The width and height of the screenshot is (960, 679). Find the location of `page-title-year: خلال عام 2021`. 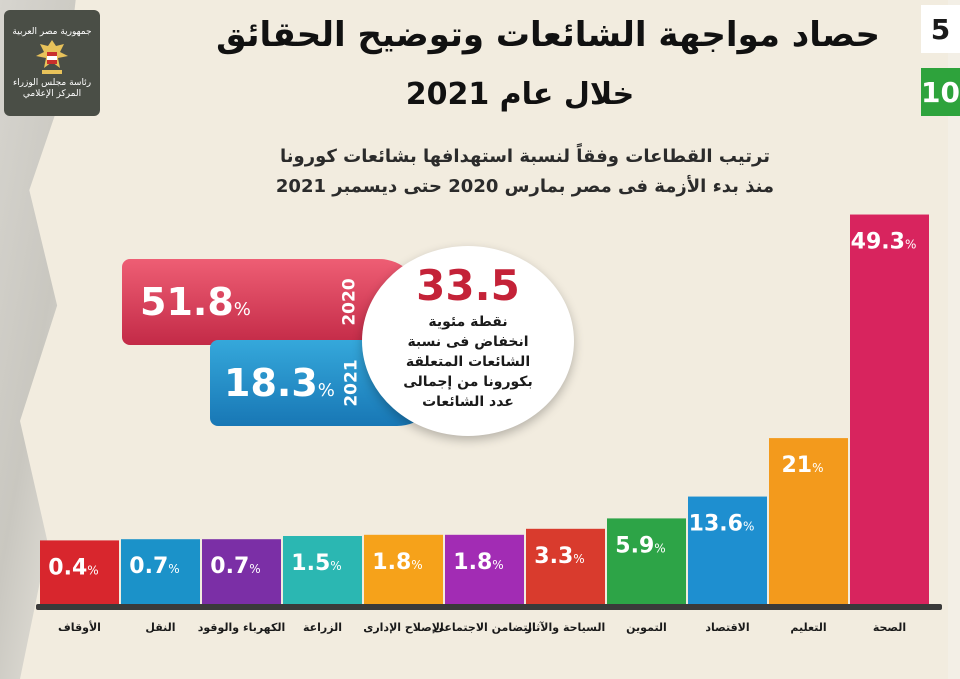

page-title-year: خلال عام 2021 is located at coordinates (520, 94).